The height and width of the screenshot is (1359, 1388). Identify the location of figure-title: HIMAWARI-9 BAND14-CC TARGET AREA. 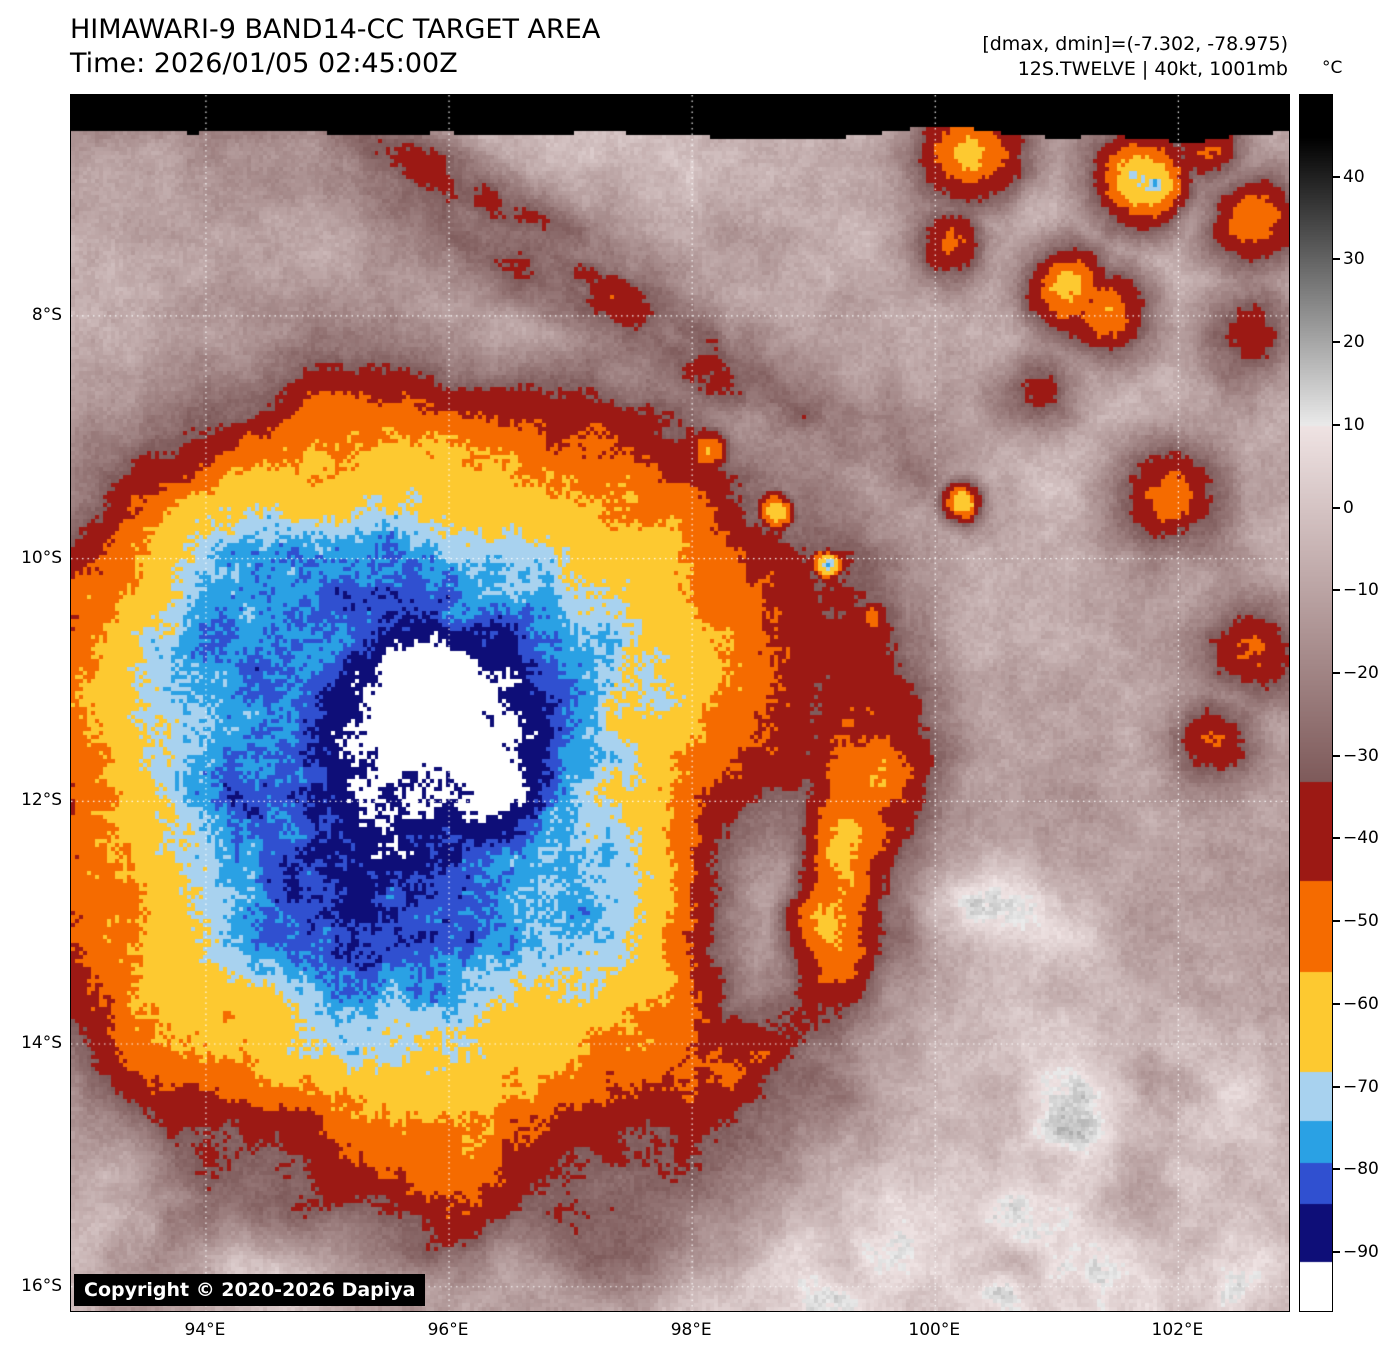
(335, 29).